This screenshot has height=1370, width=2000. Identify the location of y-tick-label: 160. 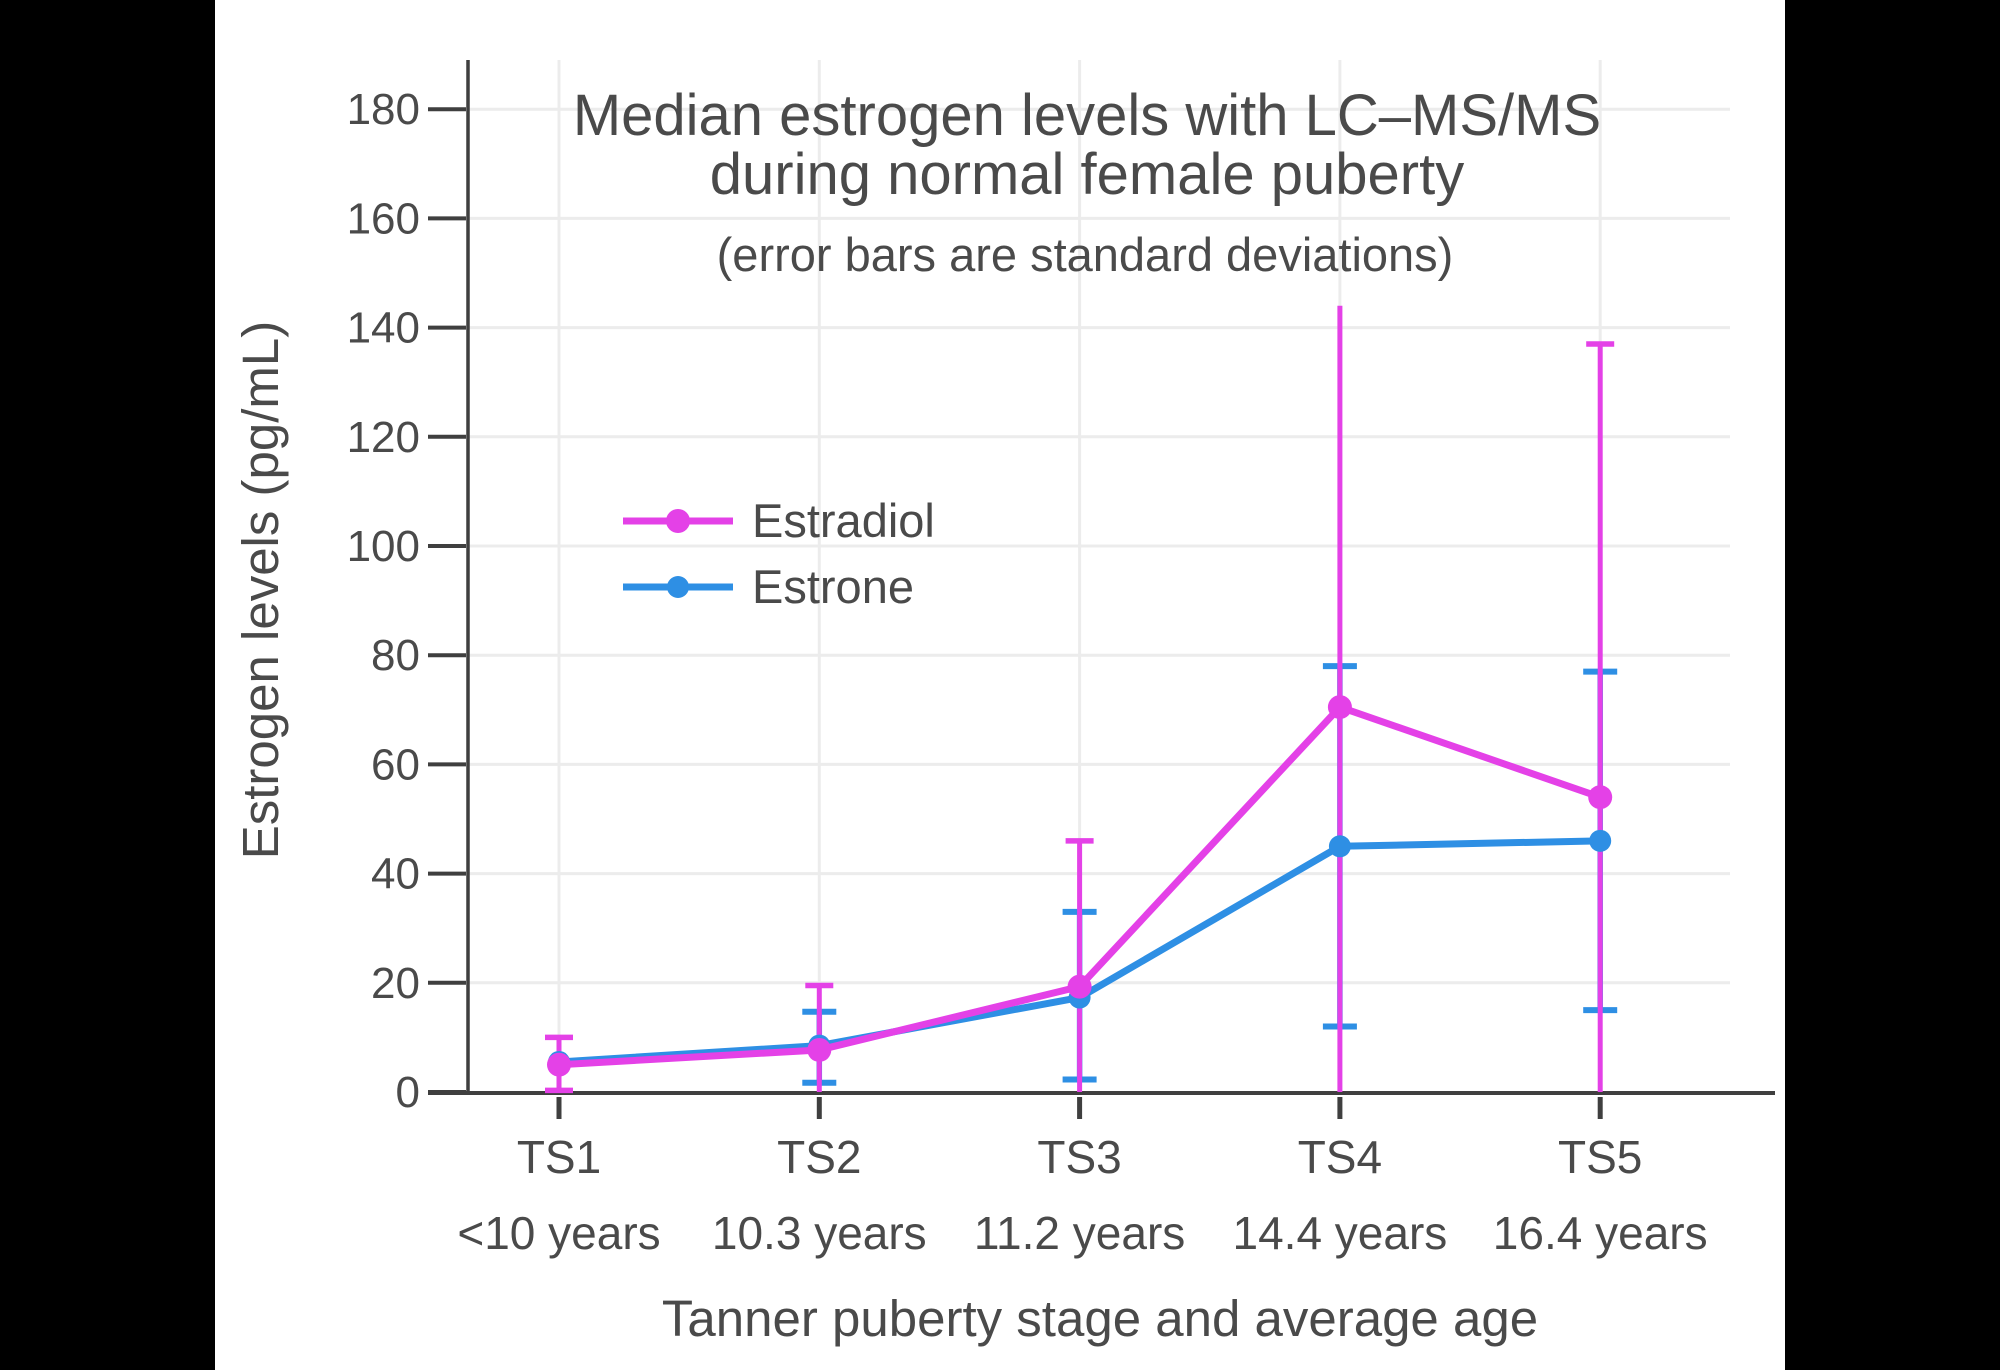
(383, 218).